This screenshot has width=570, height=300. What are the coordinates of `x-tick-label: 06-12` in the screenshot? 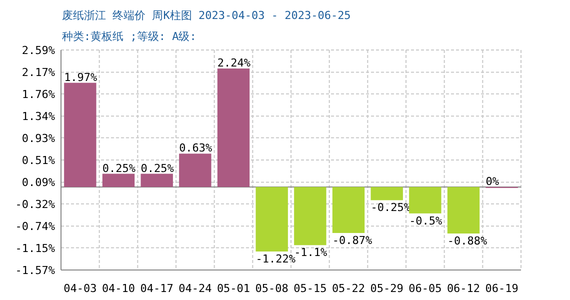 It's located at (463, 288).